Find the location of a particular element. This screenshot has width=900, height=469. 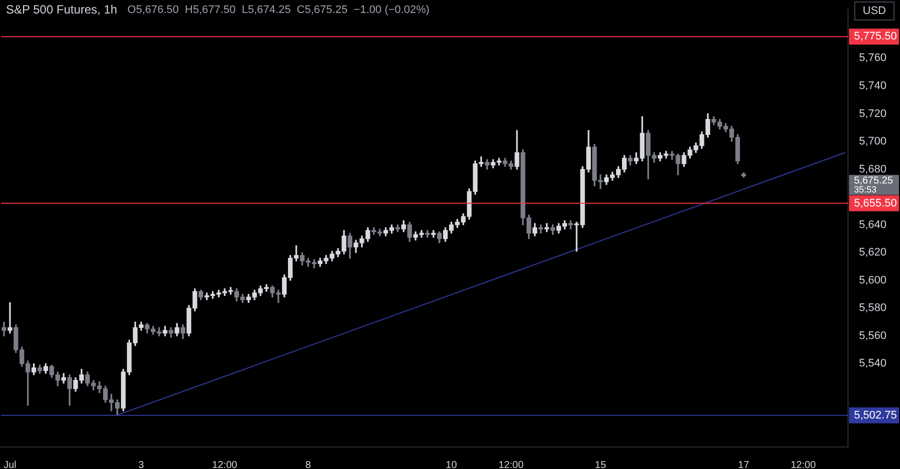

y-tick-label: 5,580 is located at coordinates (873, 308).